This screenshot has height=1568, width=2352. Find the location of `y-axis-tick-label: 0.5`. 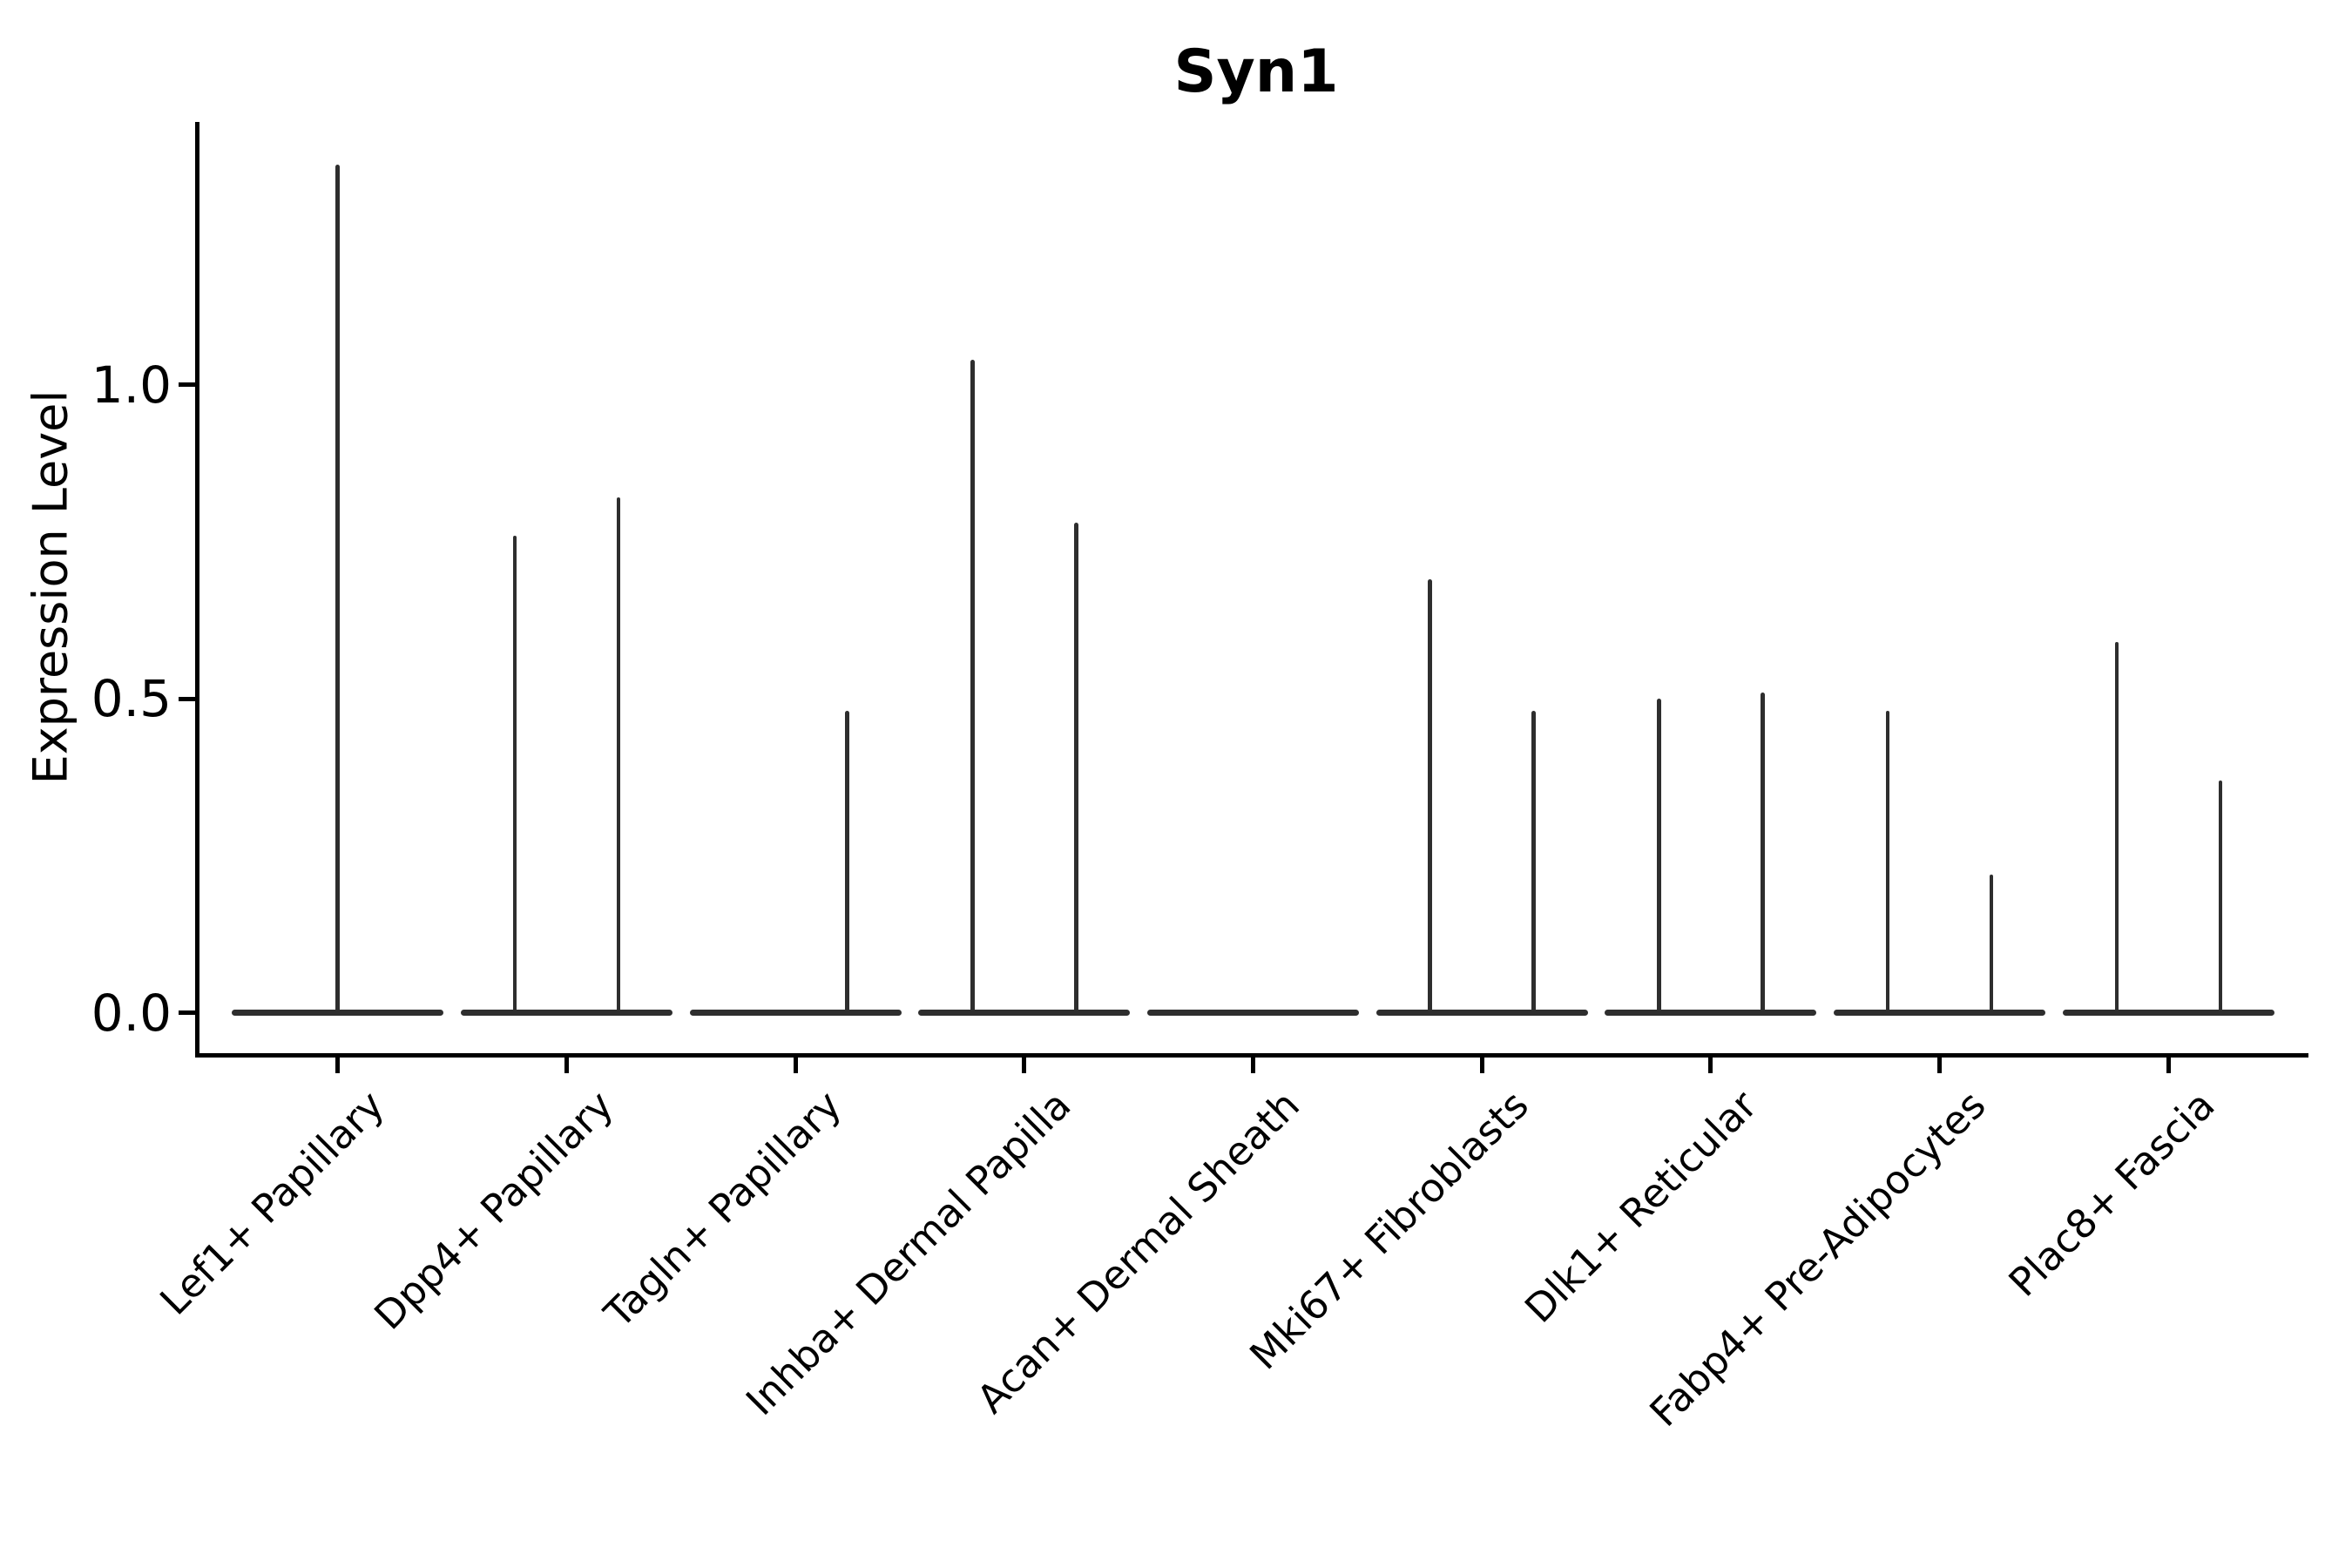

y-axis-tick-label: 0.5 is located at coordinates (131, 698).